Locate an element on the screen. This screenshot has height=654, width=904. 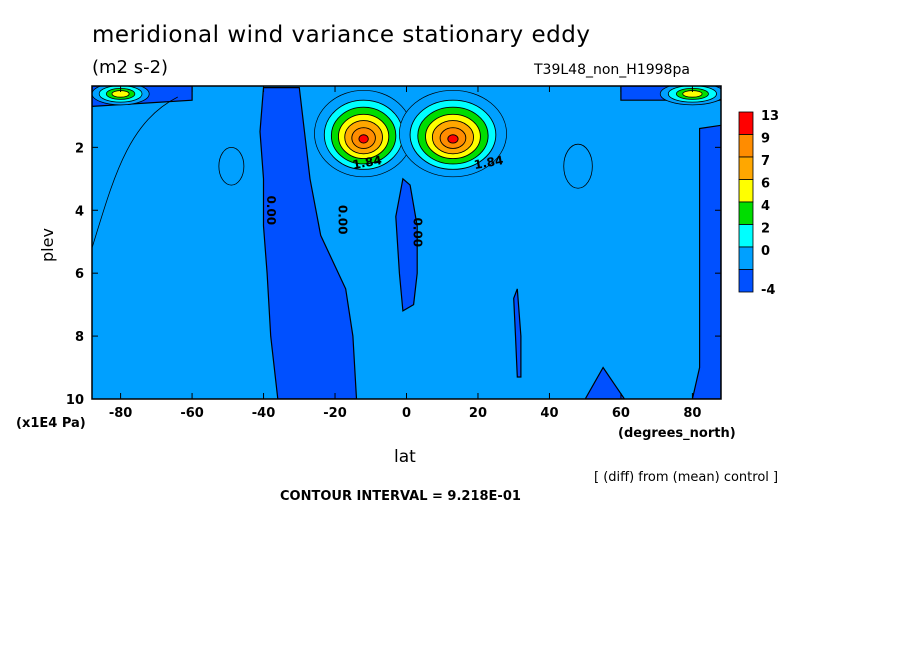
x-axis-label: lat is located at coordinates (405, 457).